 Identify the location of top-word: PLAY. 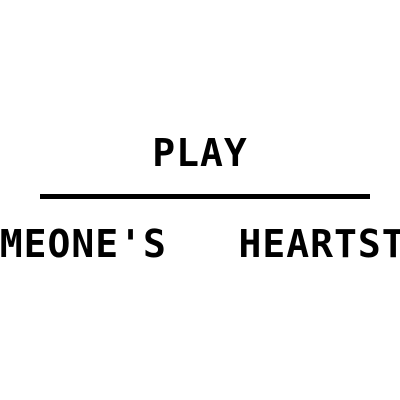
(200, 153).